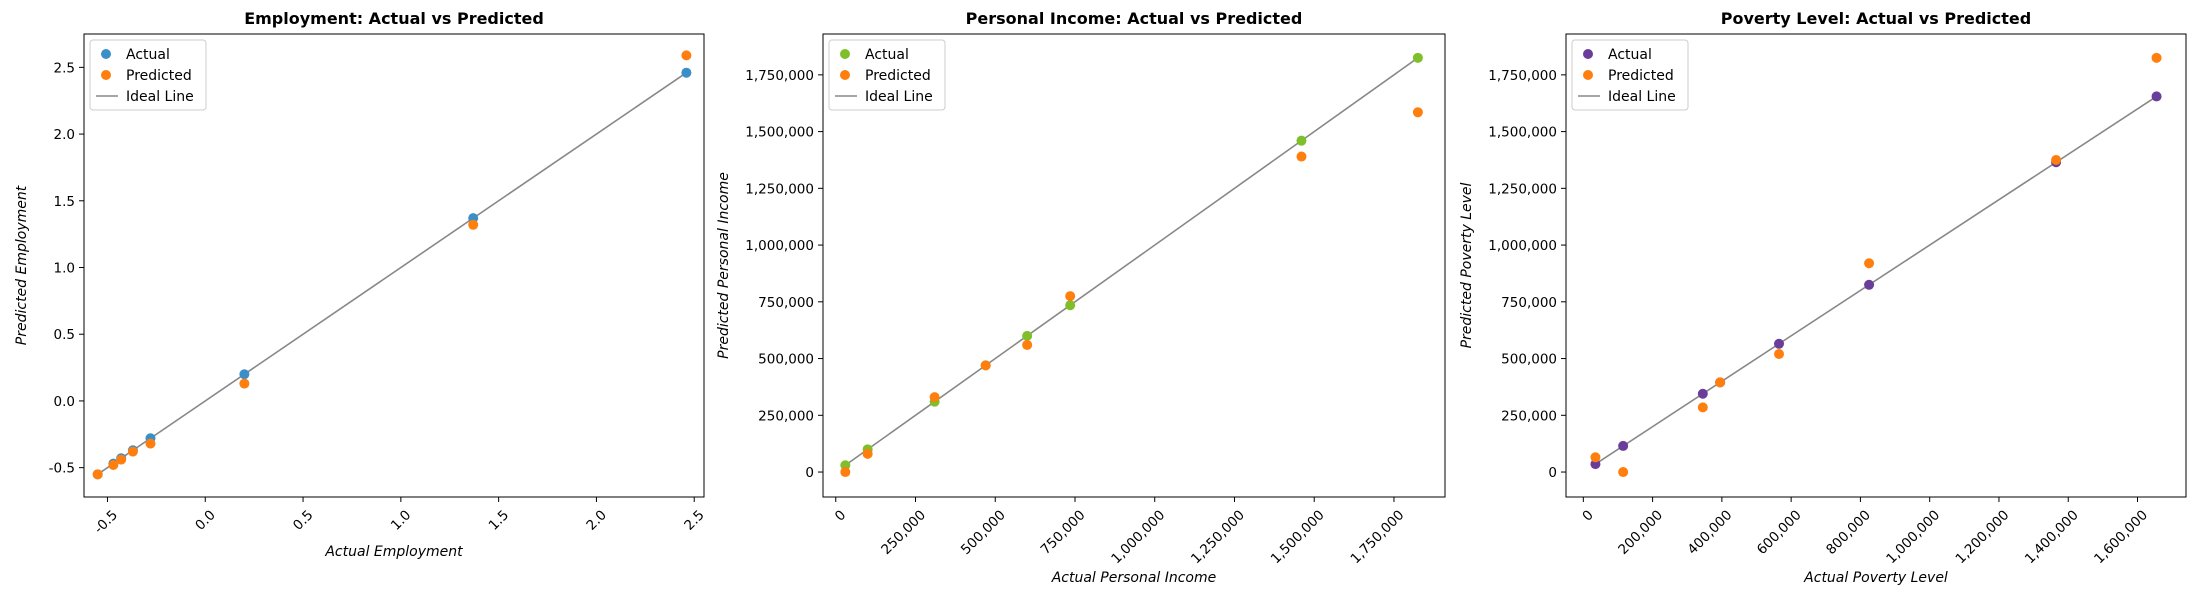 This screenshot has width=2200, height=600. Describe the element at coordinates (1134, 18) in the screenshot. I see `chart-title: Personal Income: Actual vs Predicted` at that location.